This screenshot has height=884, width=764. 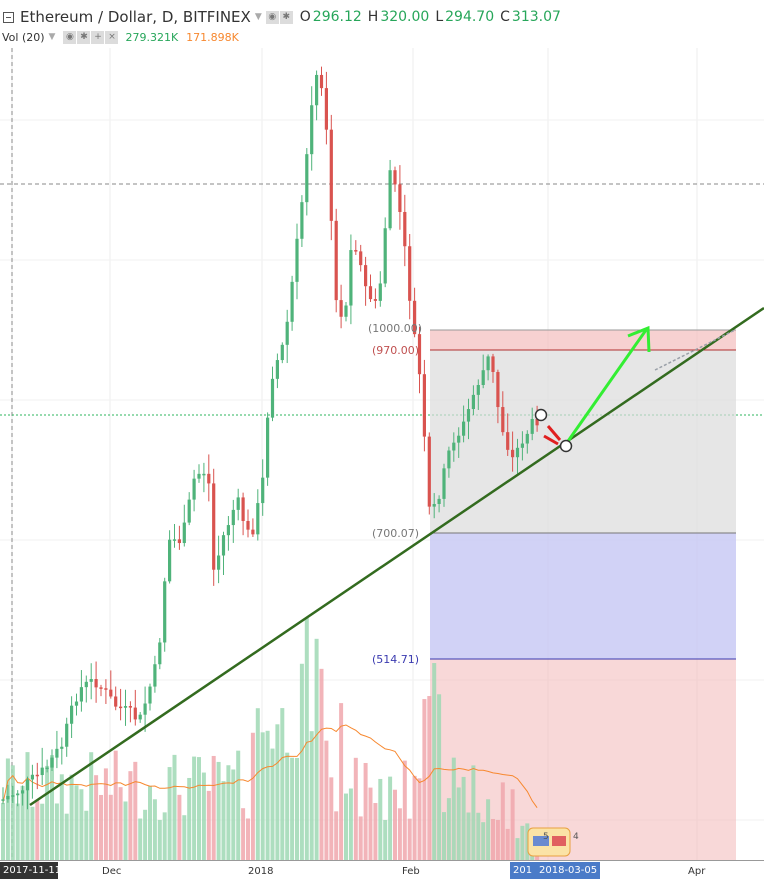 I want to click on symbol-title: Ethereum / Dollar, D, BITFINEX, so click(x=135, y=17).